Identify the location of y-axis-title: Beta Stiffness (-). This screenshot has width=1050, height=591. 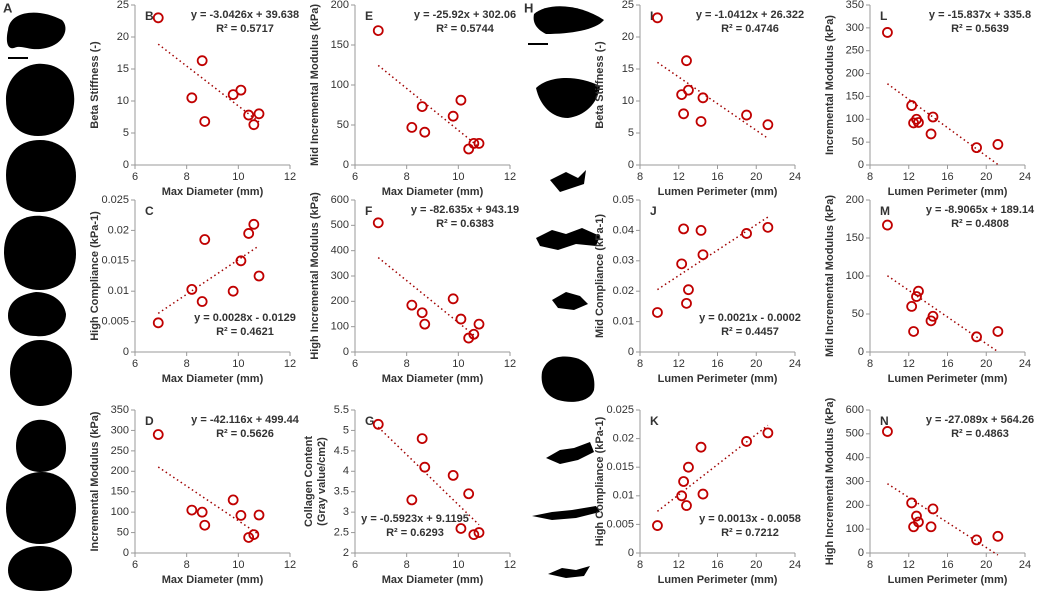
(95, 85).